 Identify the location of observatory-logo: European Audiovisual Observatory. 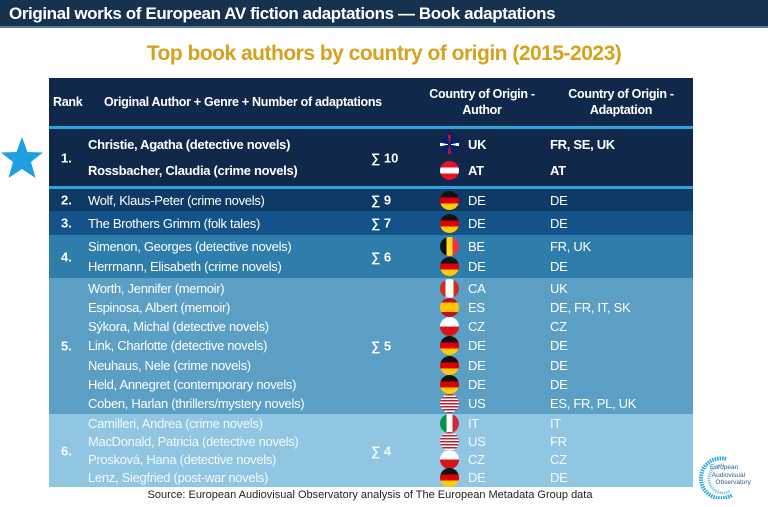
(731, 478).